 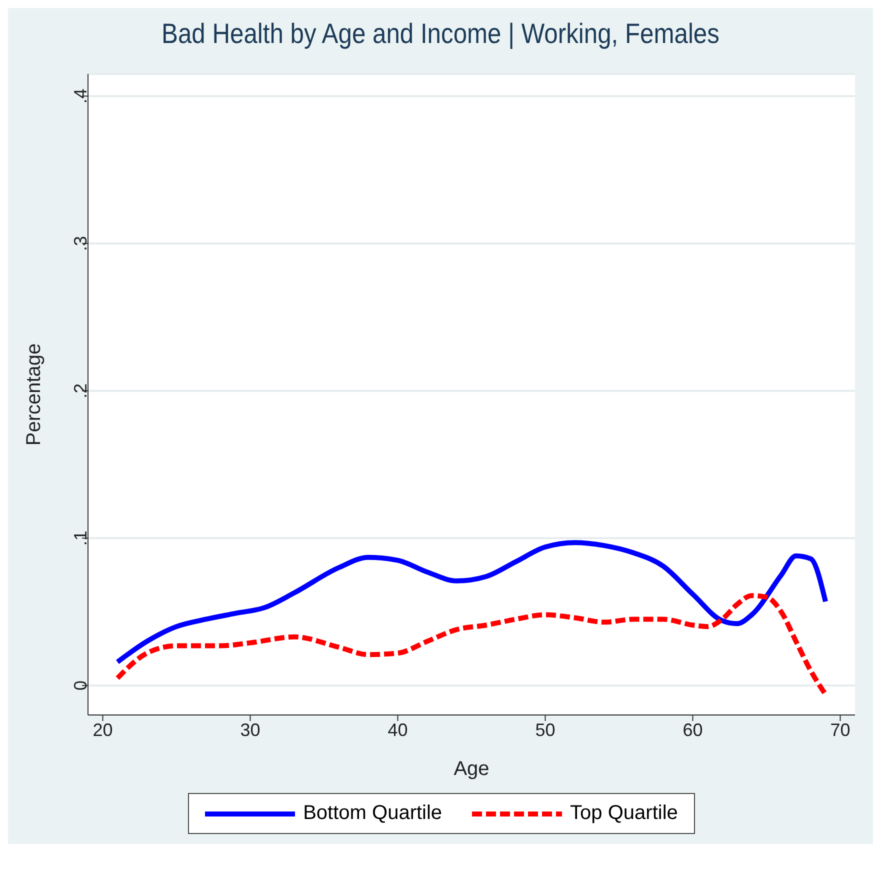 I want to click on y-tick-label: .3, so click(x=80, y=243).